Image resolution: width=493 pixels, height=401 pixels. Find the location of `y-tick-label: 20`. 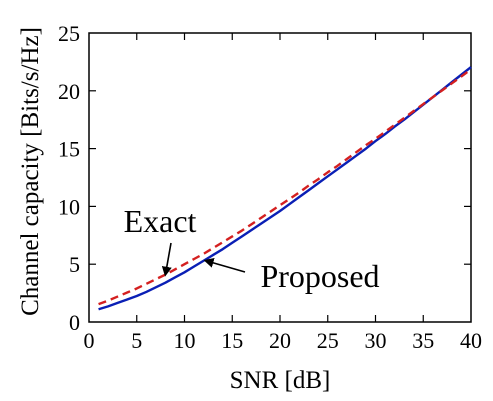

y-tick-label: 20 is located at coordinates (69, 91).